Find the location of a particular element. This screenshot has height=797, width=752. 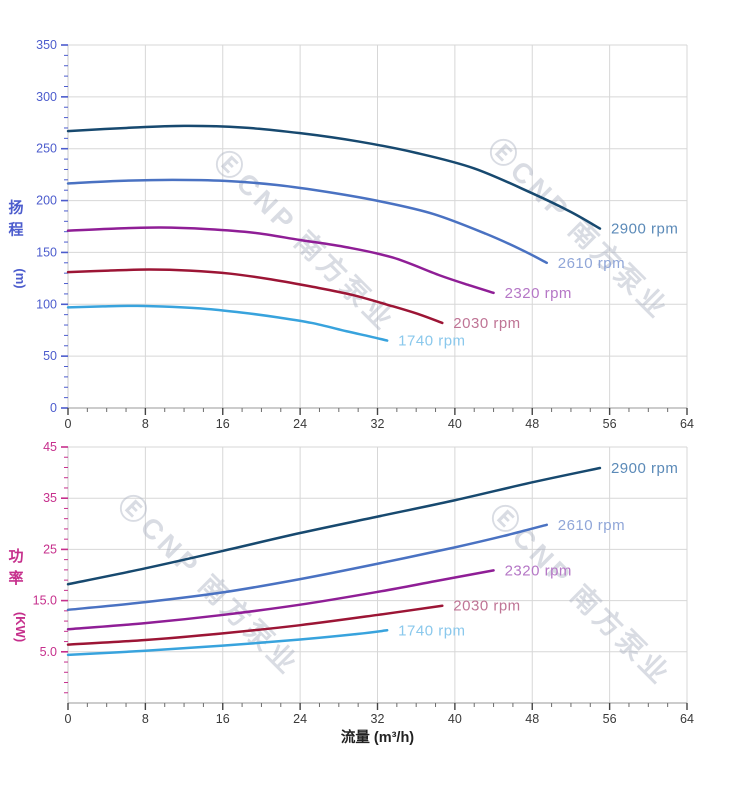

y-tick-label: 300 is located at coordinates (46, 97).